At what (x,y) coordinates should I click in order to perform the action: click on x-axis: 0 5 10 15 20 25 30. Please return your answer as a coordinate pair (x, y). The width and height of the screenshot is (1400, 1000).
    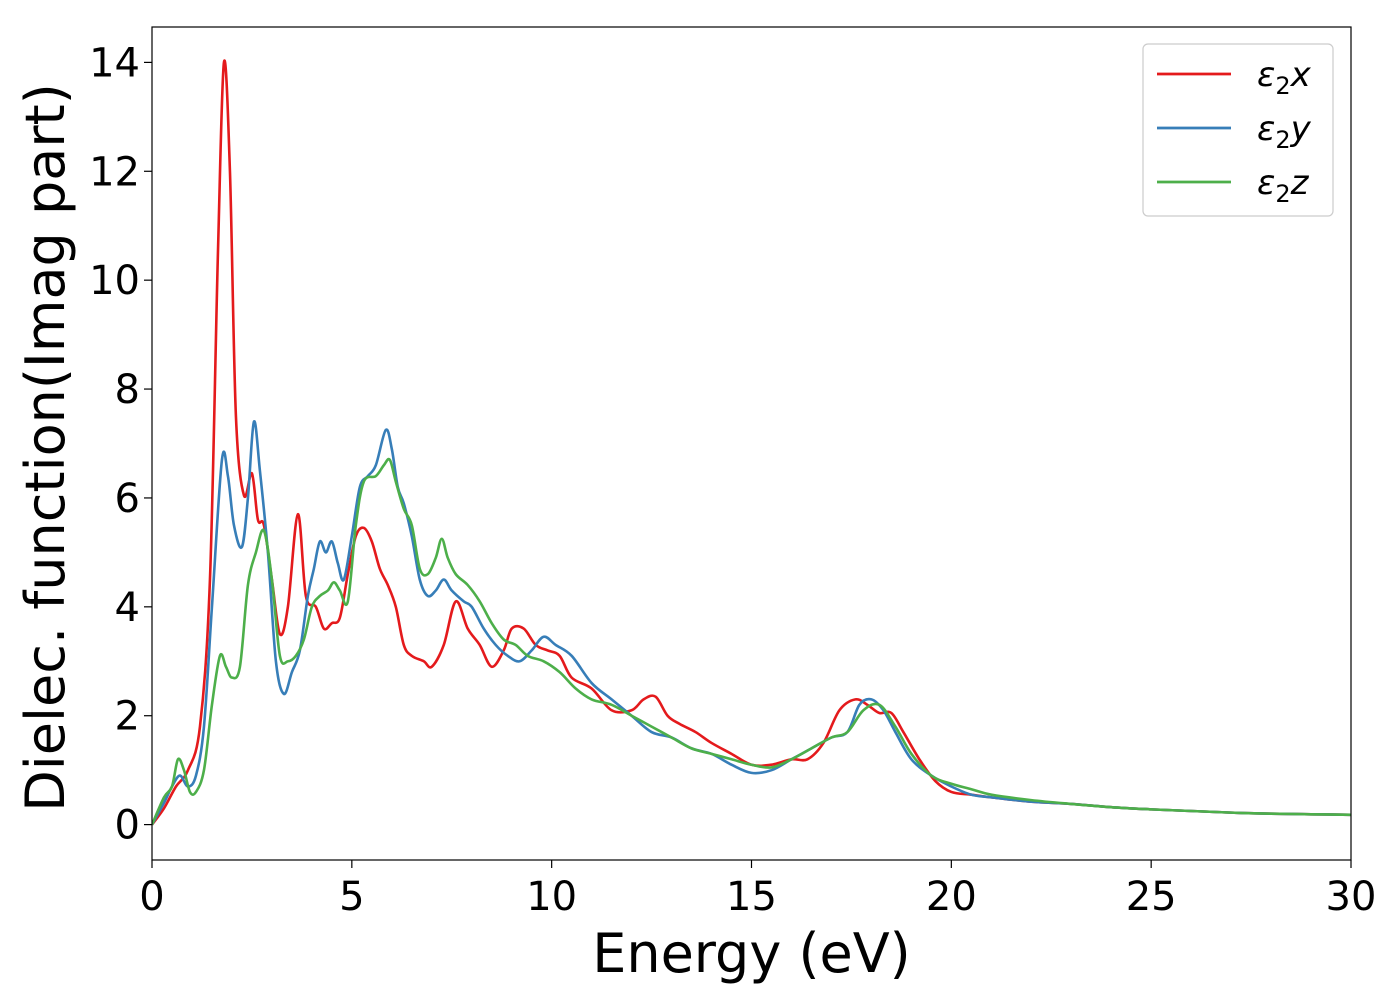
    Looking at the image, I should click on (757, 890).